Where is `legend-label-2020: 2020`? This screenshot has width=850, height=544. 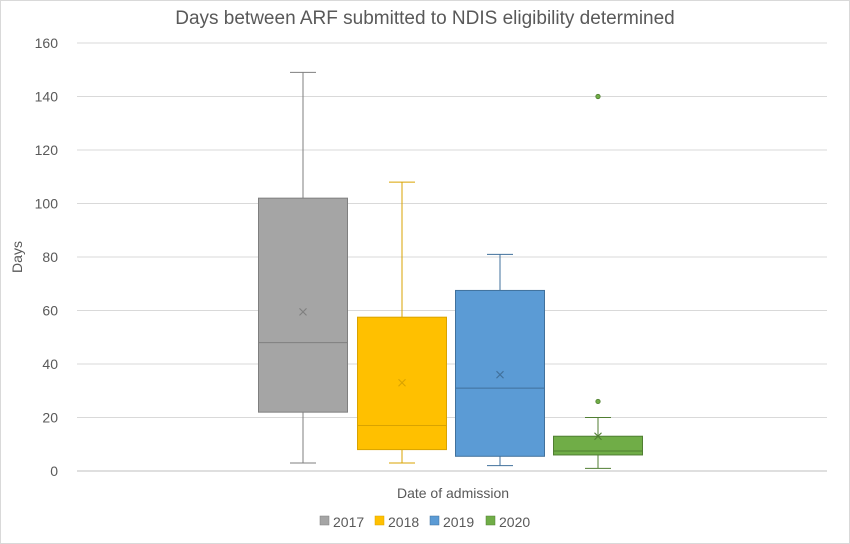
legend-label-2020: 2020 is located at coordinates (514, 522).